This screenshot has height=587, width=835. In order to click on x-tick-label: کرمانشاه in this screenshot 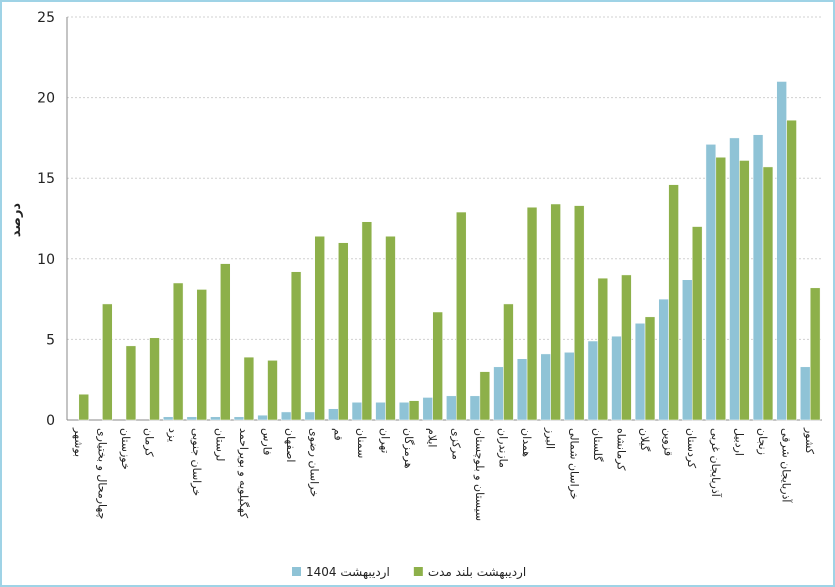, I will do `click(620, 449)`.